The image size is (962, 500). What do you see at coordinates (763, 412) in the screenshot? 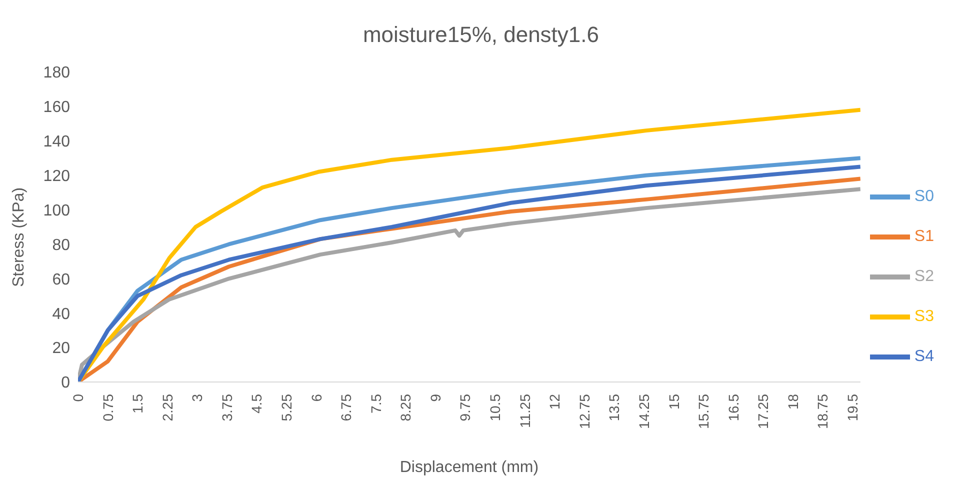
I see `x-tick-label: 17.25` at bounding box center [763, 412].